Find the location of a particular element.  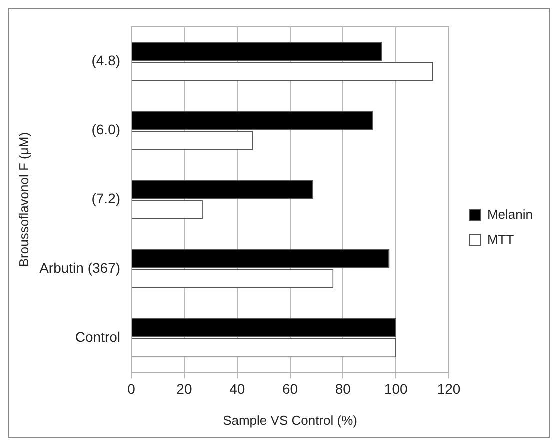

y-tick-label: (7.2) is located at coordinates (106, 198).